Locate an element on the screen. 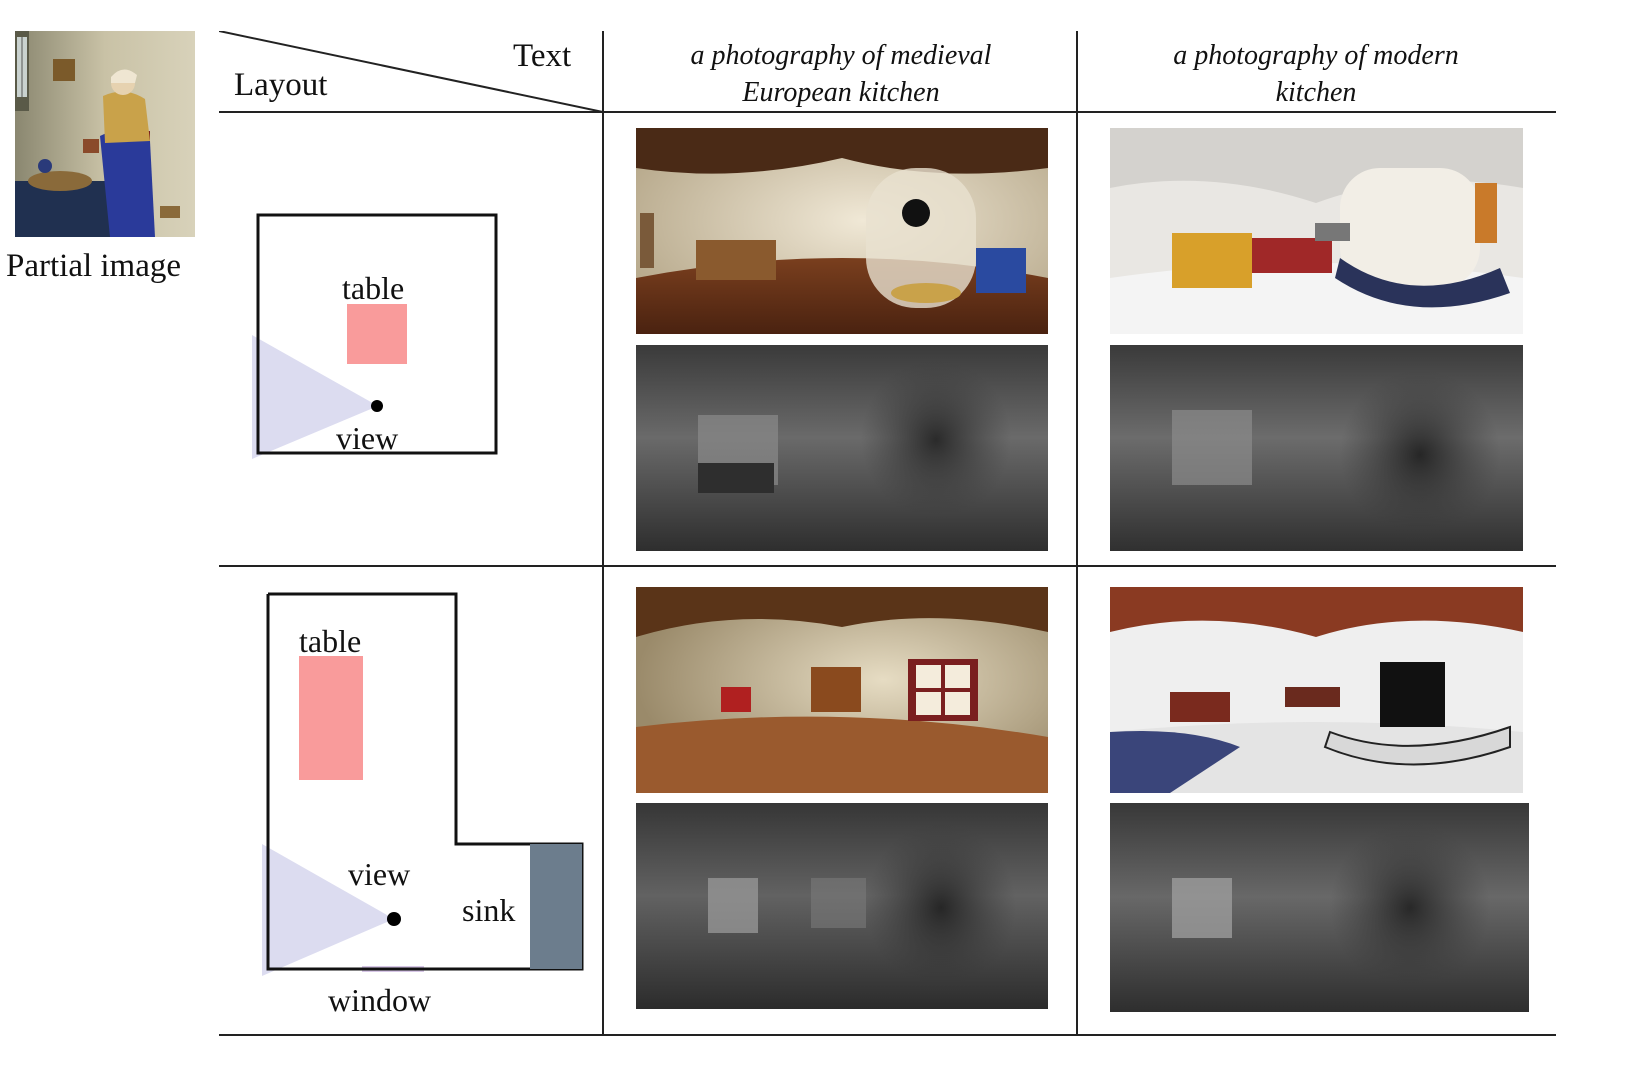  bottom-rule is located at coordinates (887, 1035).